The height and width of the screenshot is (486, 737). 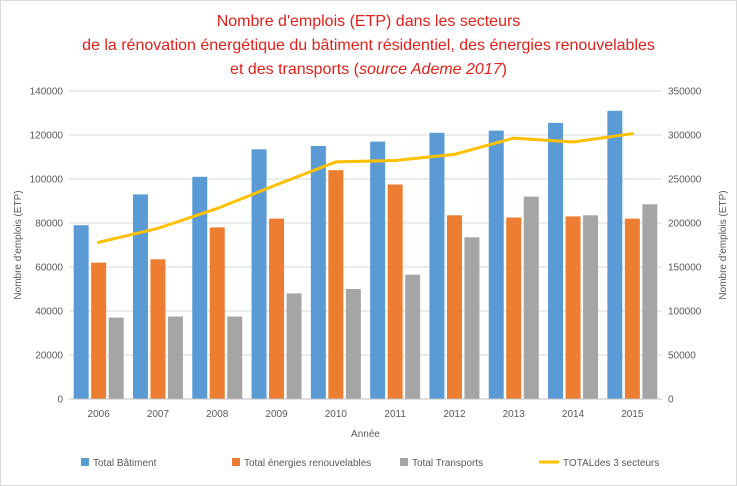 I want to click on y-right-tick-label: 200000, so click(x=685, y=224).